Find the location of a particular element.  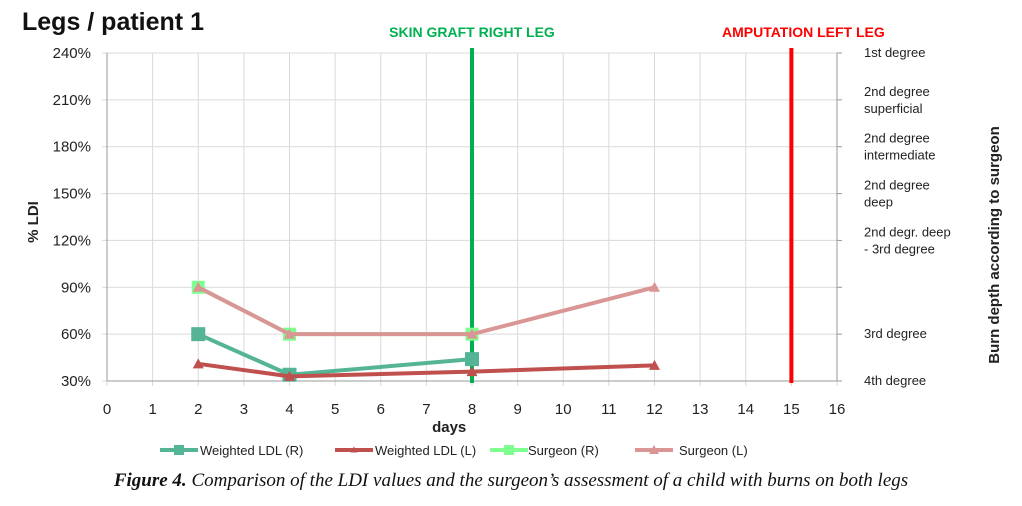

y-tick-label: 120% is located at coordinates (72, 240).